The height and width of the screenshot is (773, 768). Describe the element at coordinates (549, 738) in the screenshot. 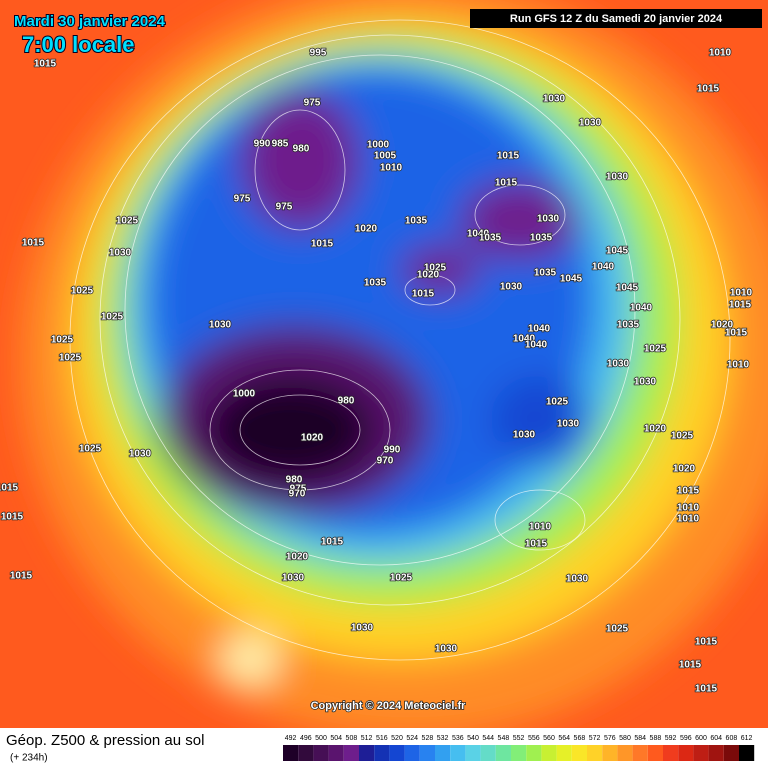

I see `legend-label: 560` at that location.